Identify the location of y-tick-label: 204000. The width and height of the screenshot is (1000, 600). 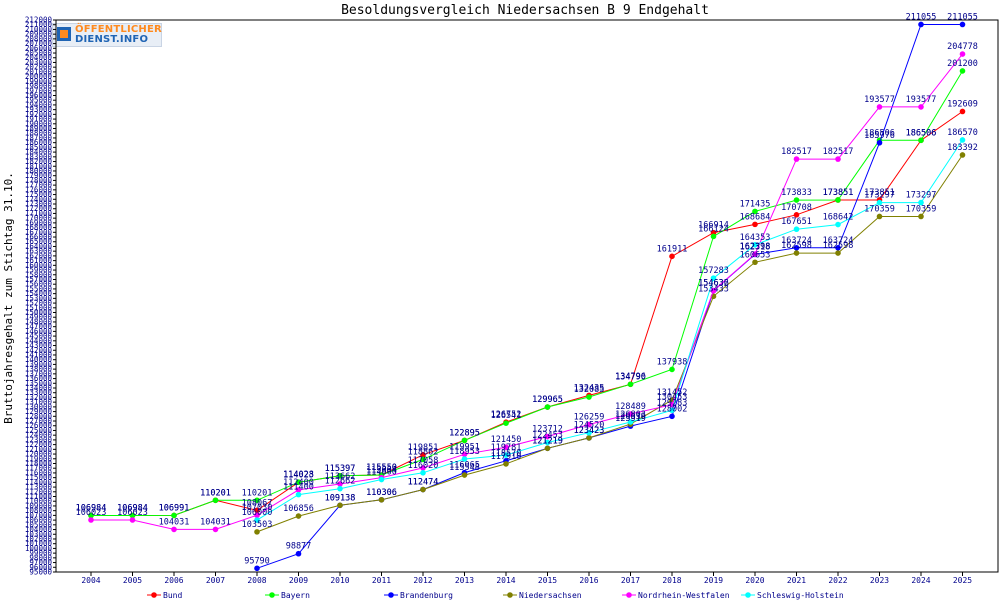
(39, 57).